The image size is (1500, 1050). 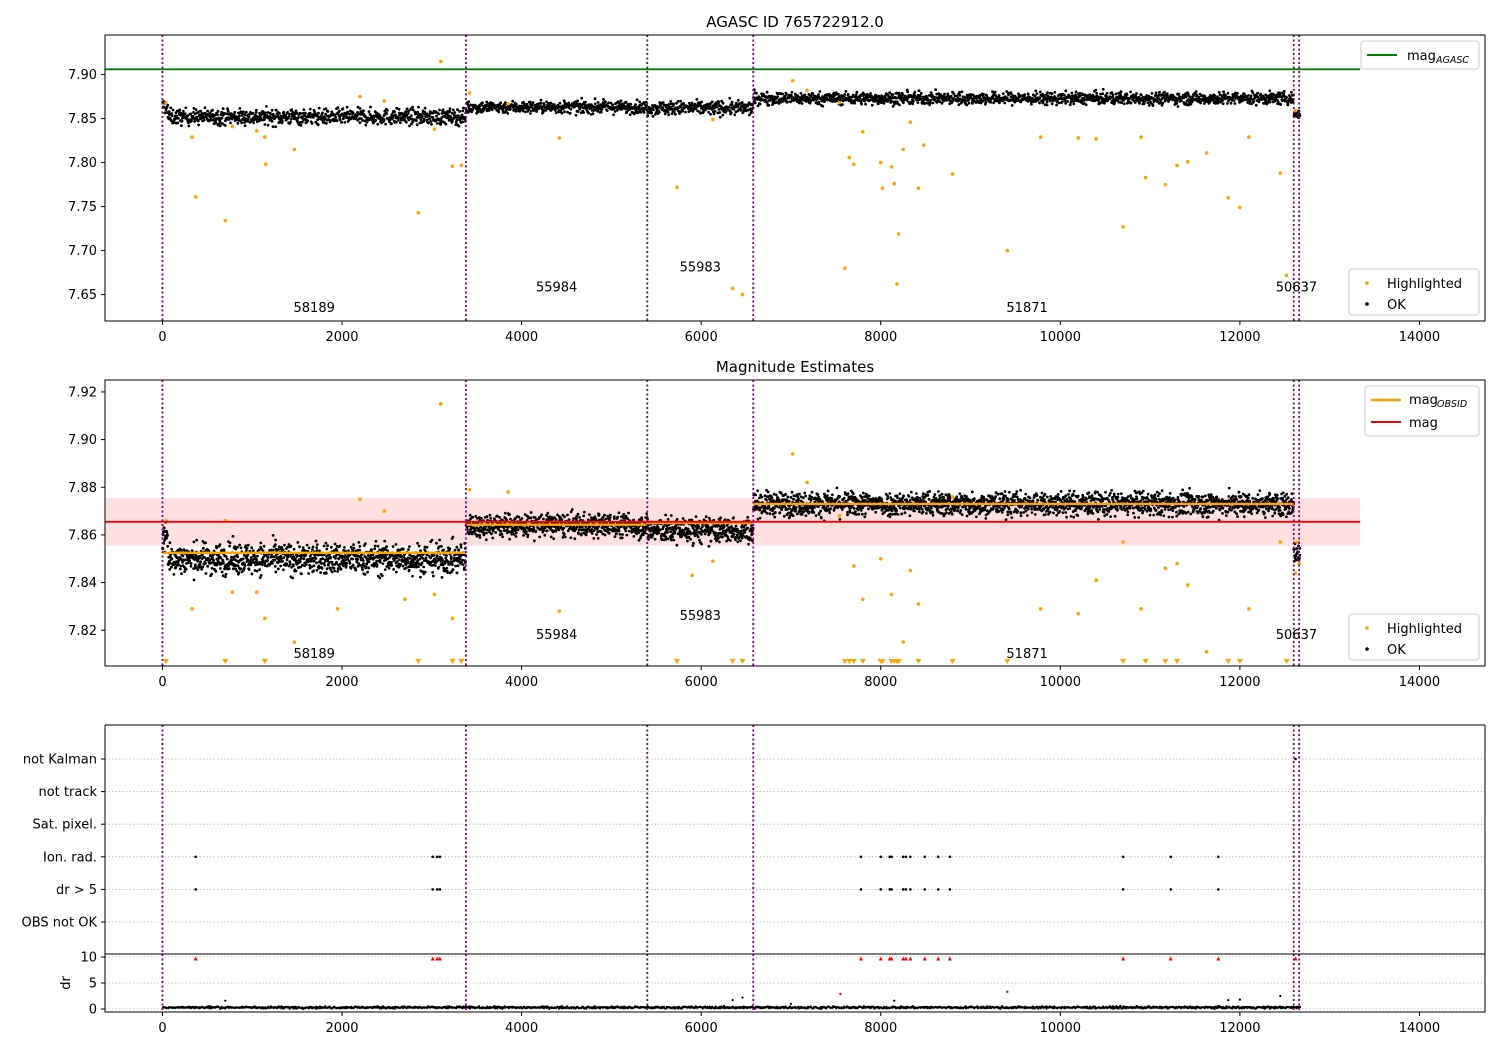 I want to click on agasc-xtick-label: 2000, so click(x=341, y=337).